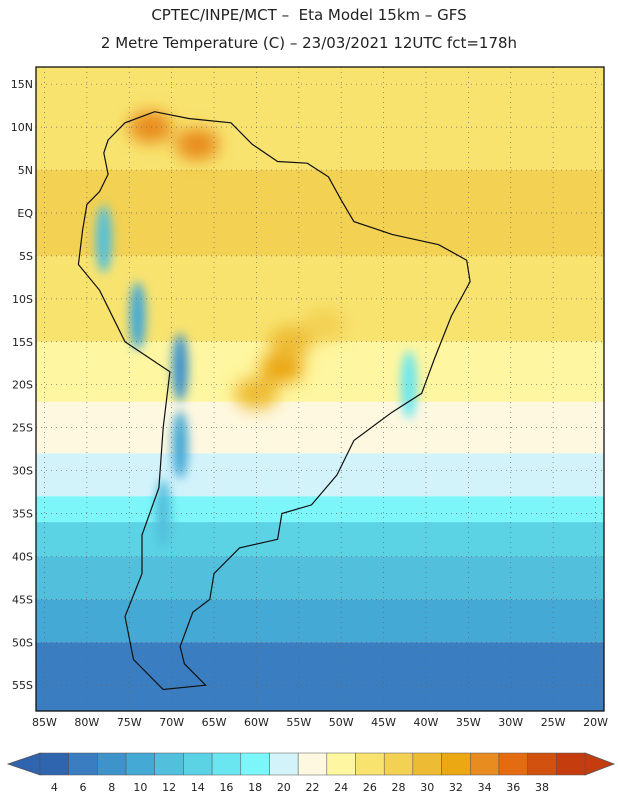  What do you see at coordinates (313, 787) in the screenshot?
I see `colorbar-label: 22` at bounding box center [313, 787].